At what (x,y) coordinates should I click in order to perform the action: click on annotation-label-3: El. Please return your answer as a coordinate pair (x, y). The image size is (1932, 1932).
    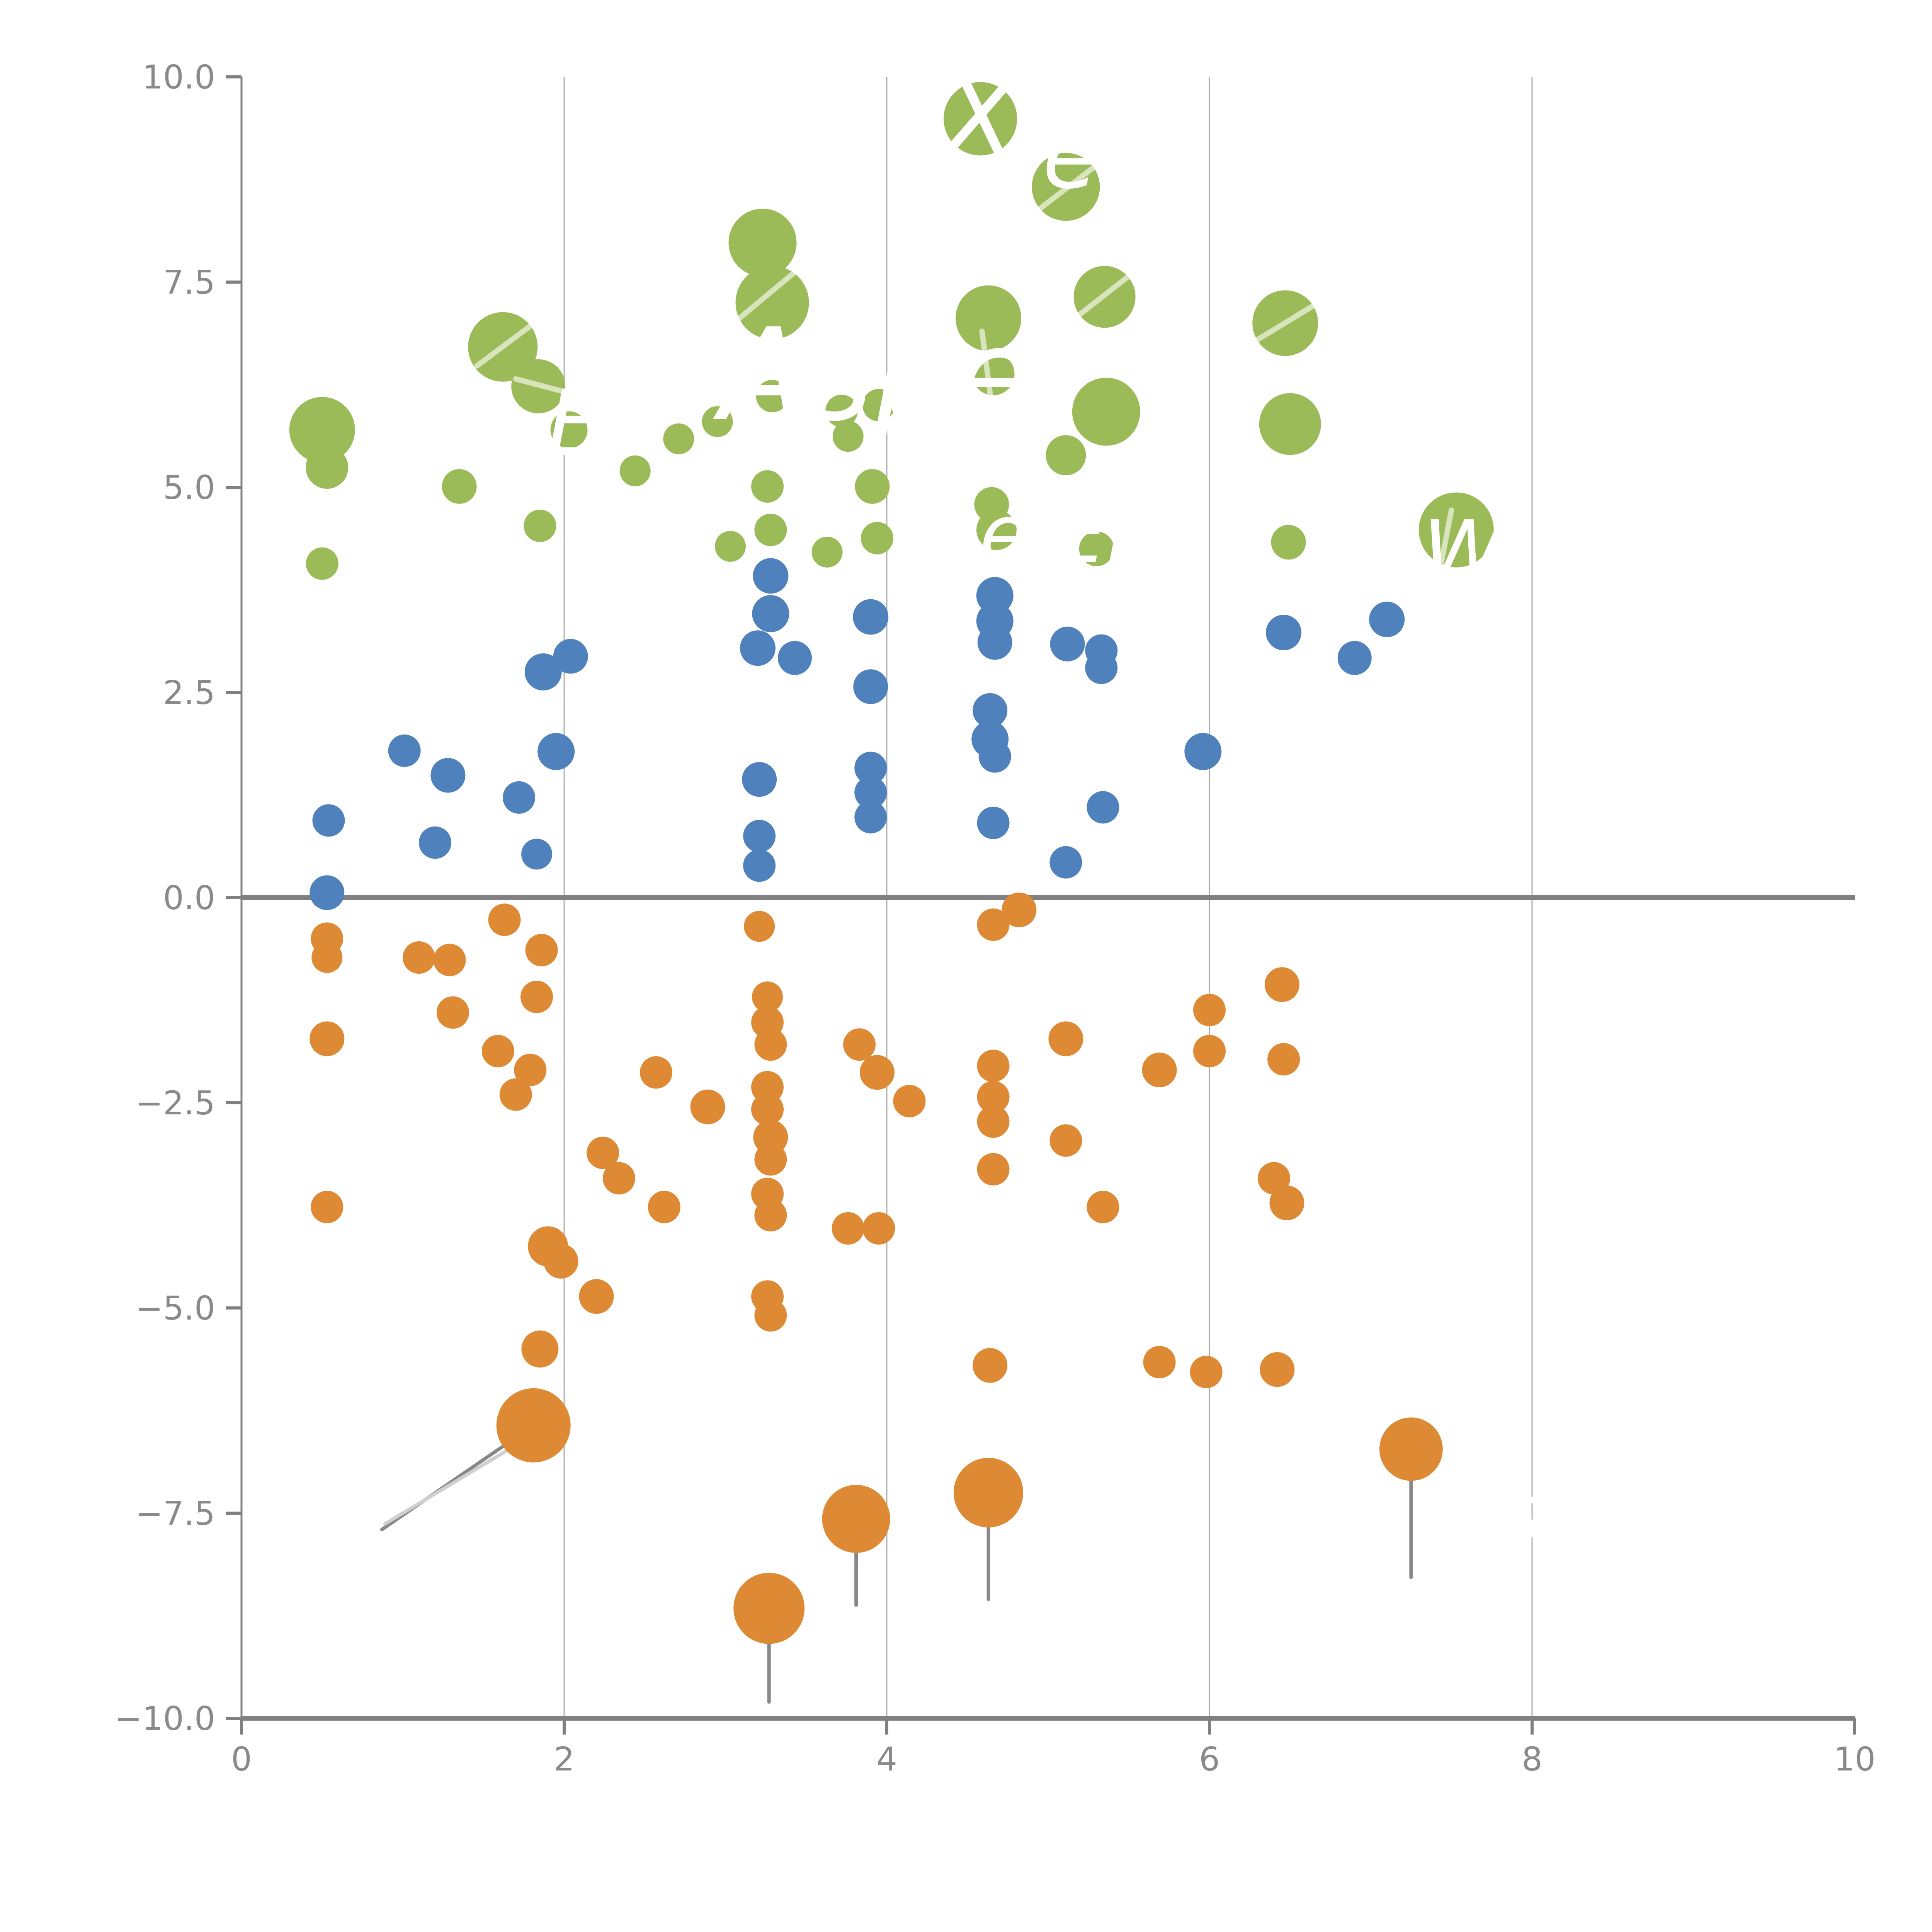
    Looking at the image, I should click on (588, 424).